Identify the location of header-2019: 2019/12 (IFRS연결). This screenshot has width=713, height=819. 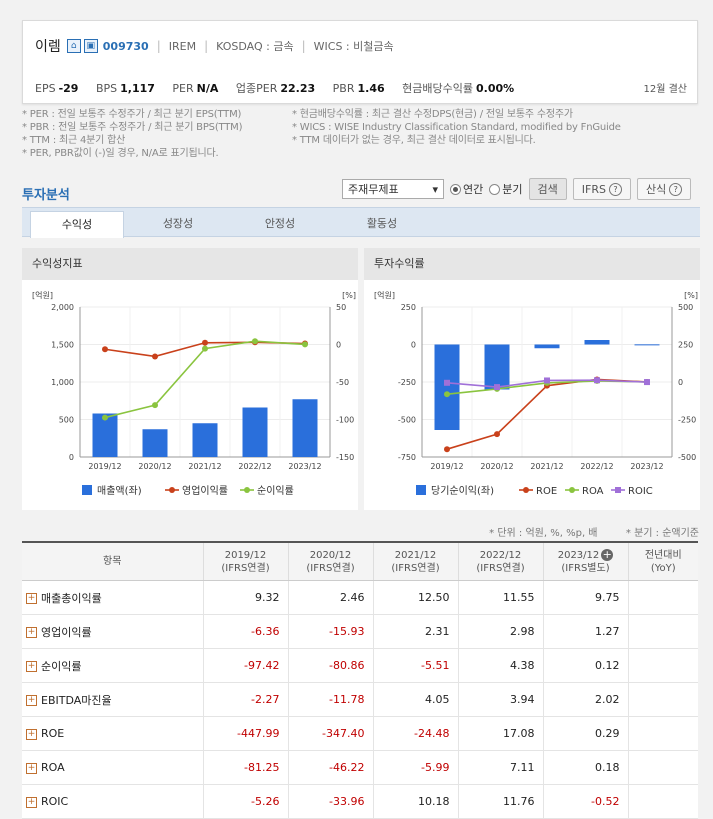
(245, 561).